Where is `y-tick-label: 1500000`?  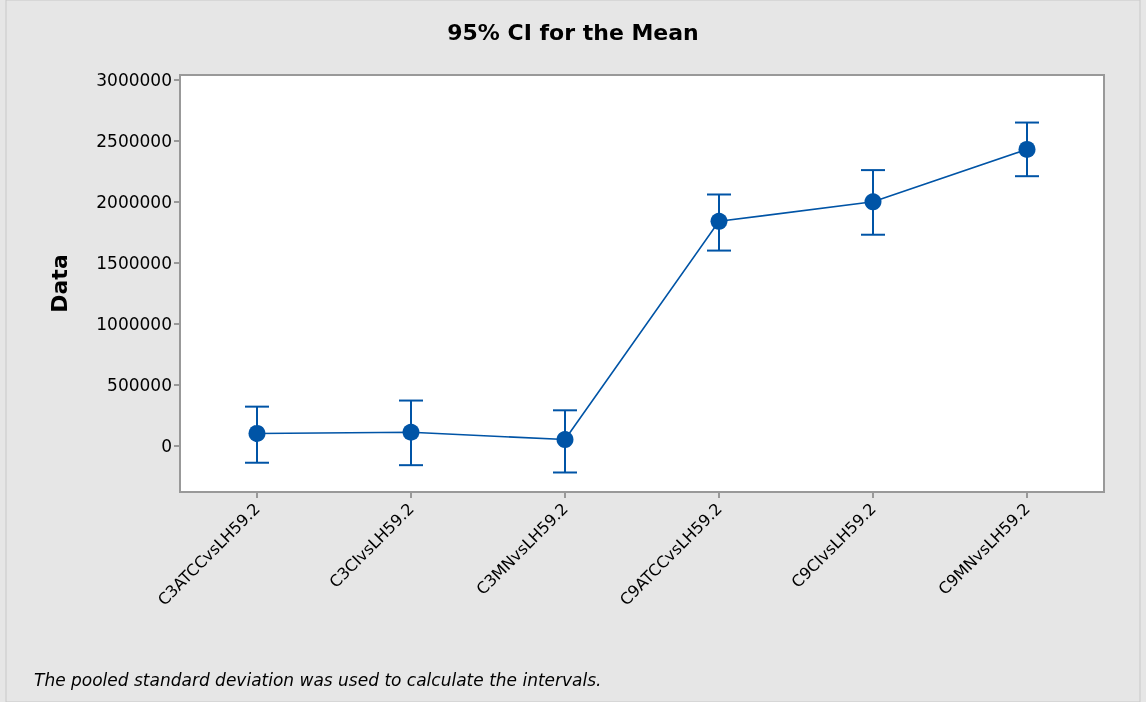
y-tick-label: 1500000 is located at coordinates (134, 262).